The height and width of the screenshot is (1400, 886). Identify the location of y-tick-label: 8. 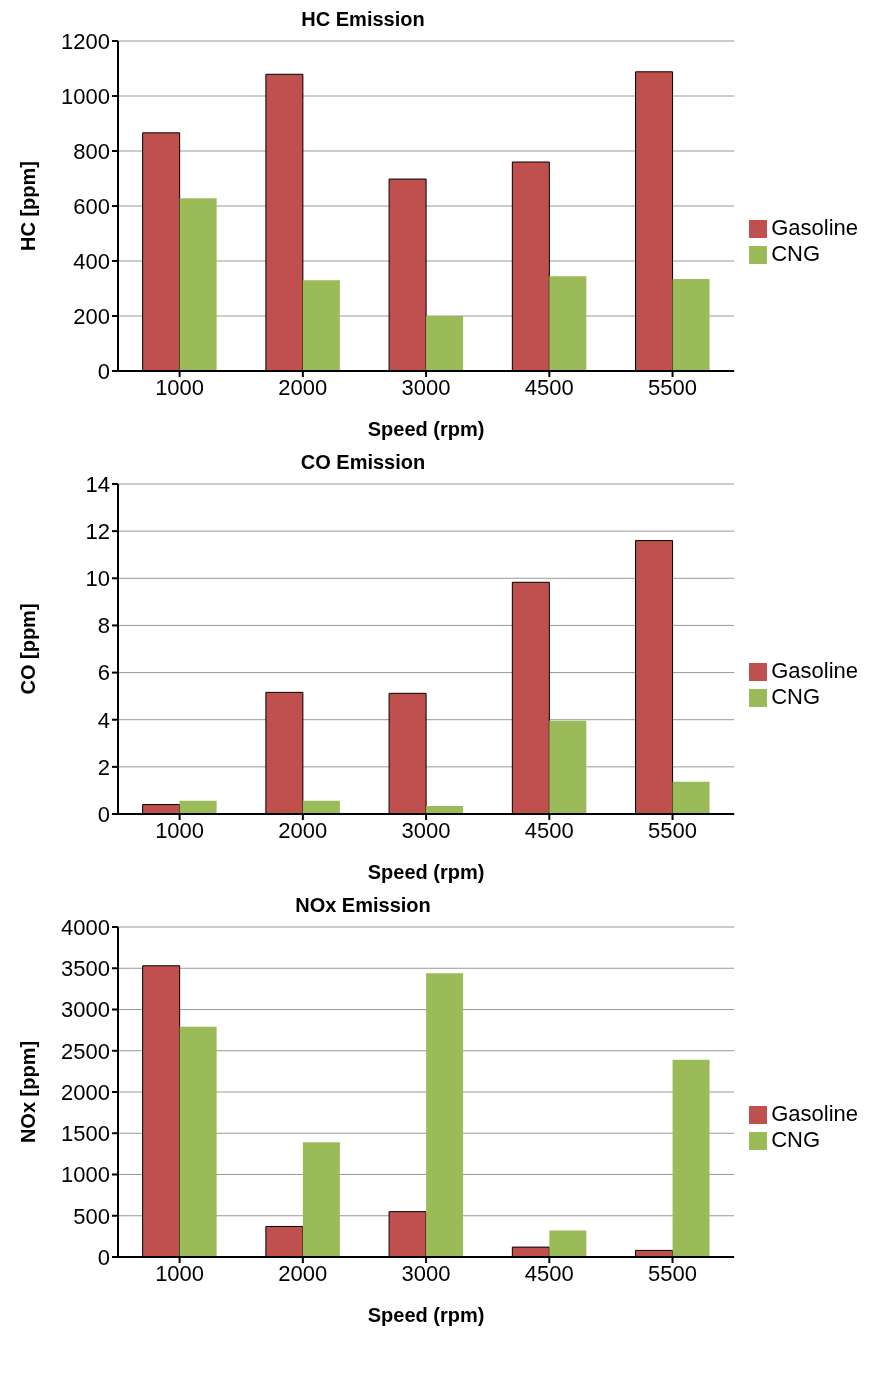
(103, 626).